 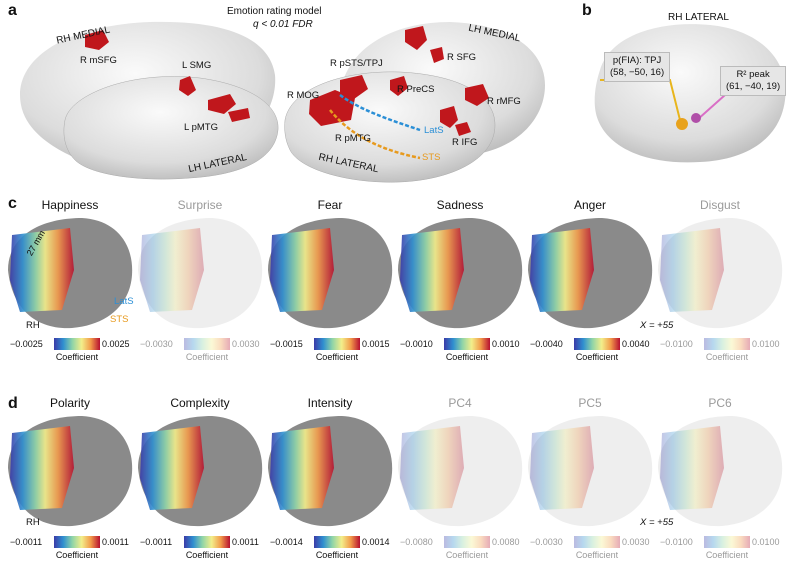 I want to click on map-title-1: Complexity, so click(x=200, y=403).